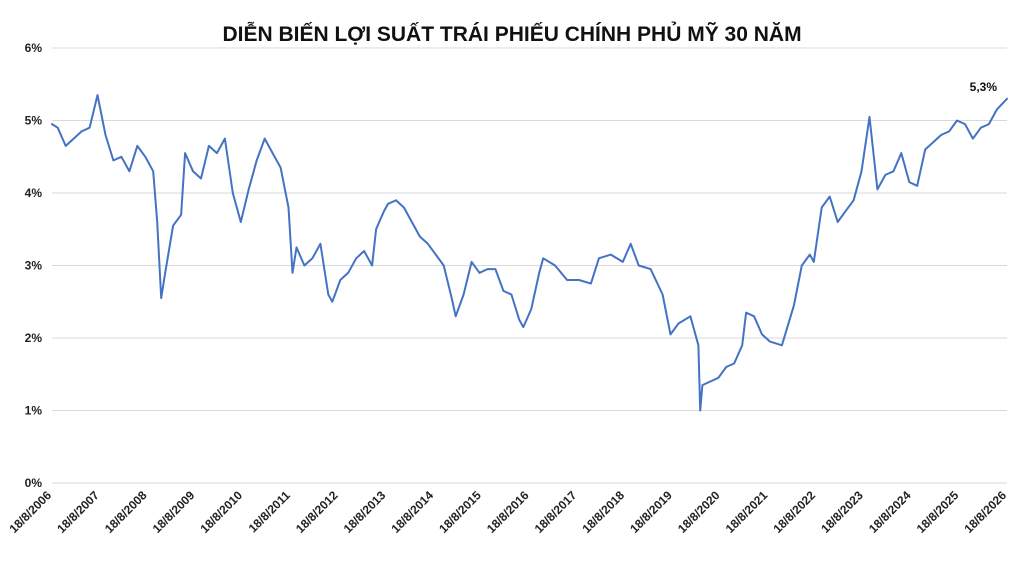 This screenshot has width=1024, height=576. What do you see at coordinates (34, 411) in the screenshot?
I see `y-tick-label: 1%` at bounding box center [34, 411].